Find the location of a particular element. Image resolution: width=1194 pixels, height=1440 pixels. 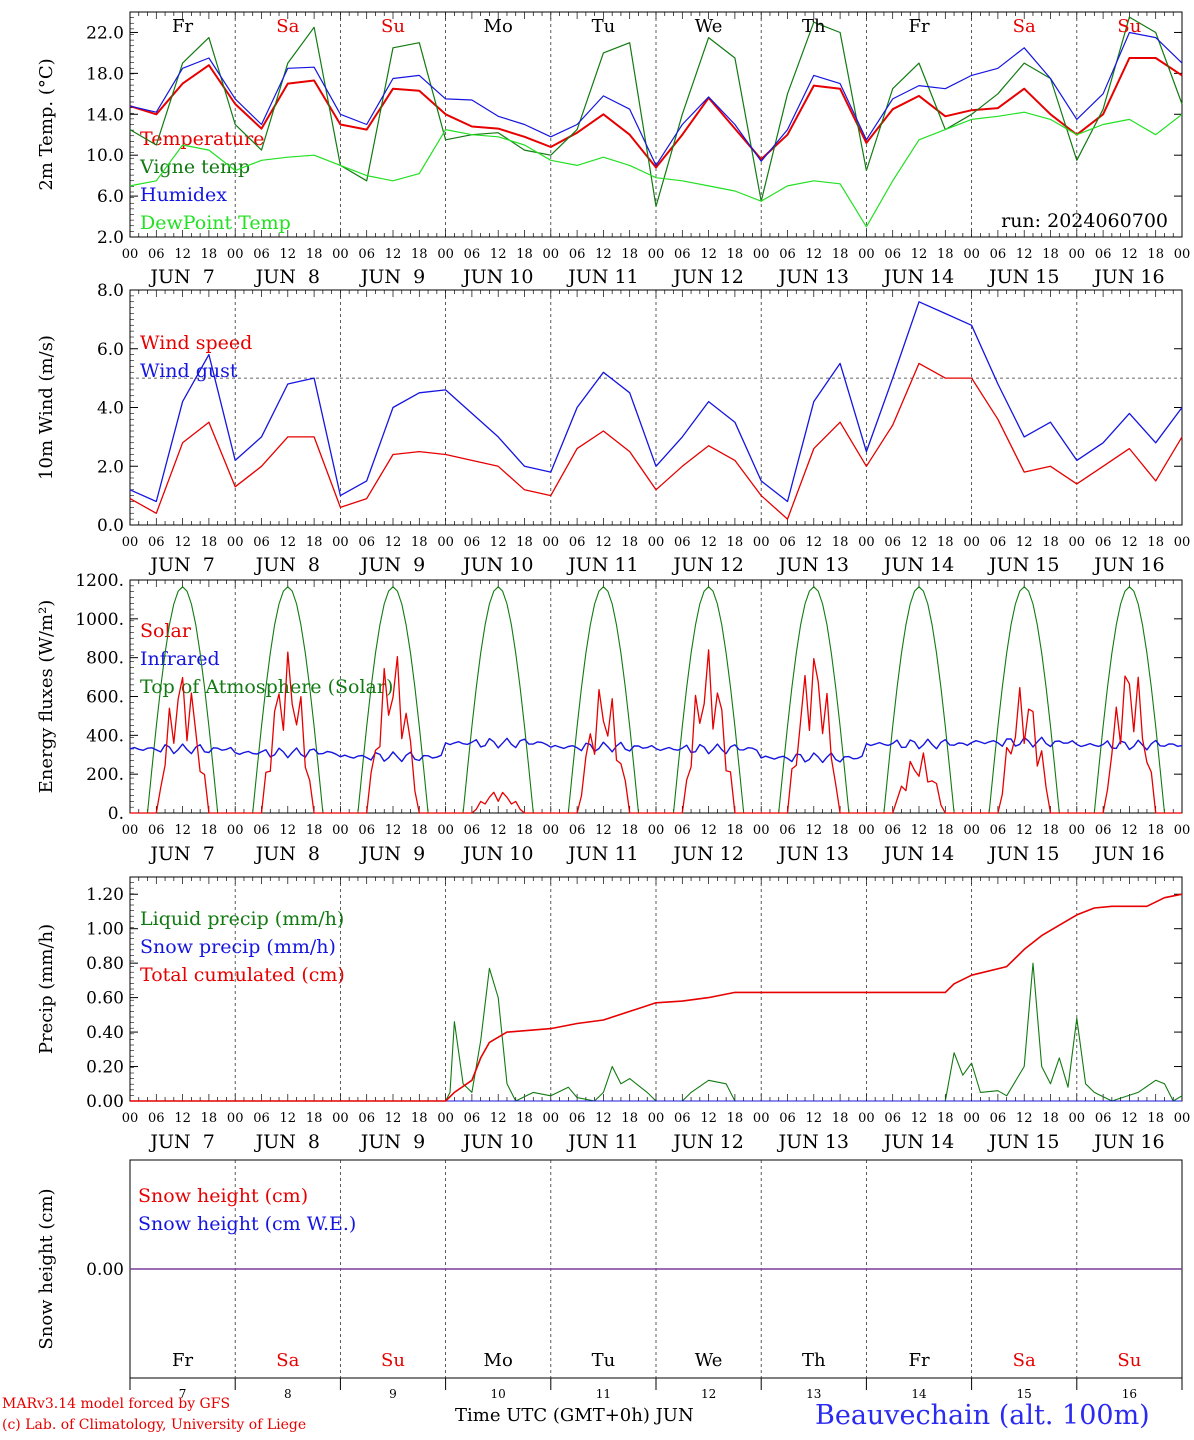

day-number-label: 12 is located at coordinates (708, 1394).